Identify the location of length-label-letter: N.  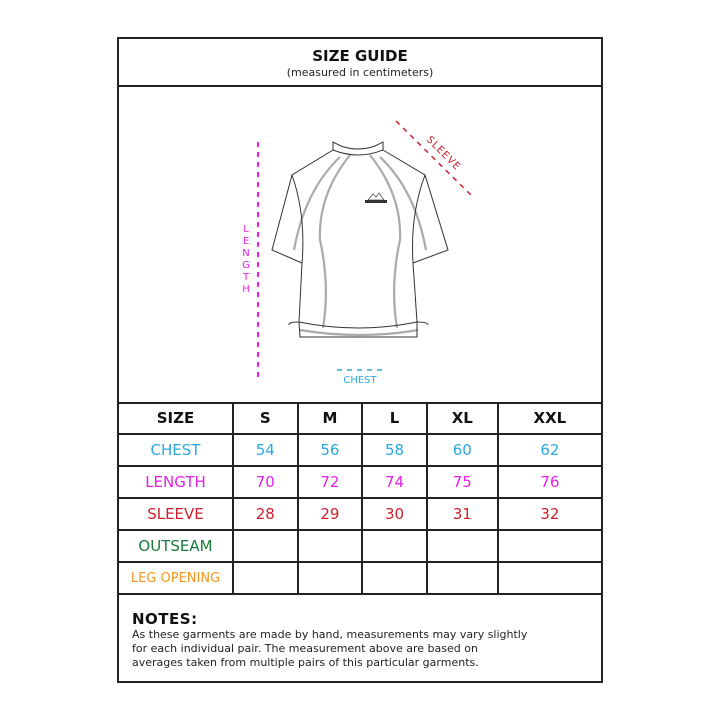
(246, 253).